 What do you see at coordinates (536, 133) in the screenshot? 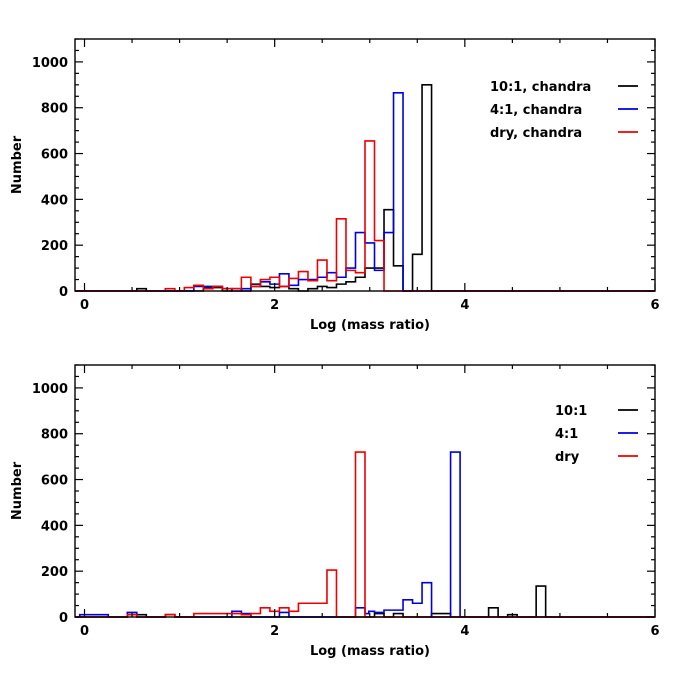
I see `legend-label: dry, chandra` at bounding box center [536, 133].